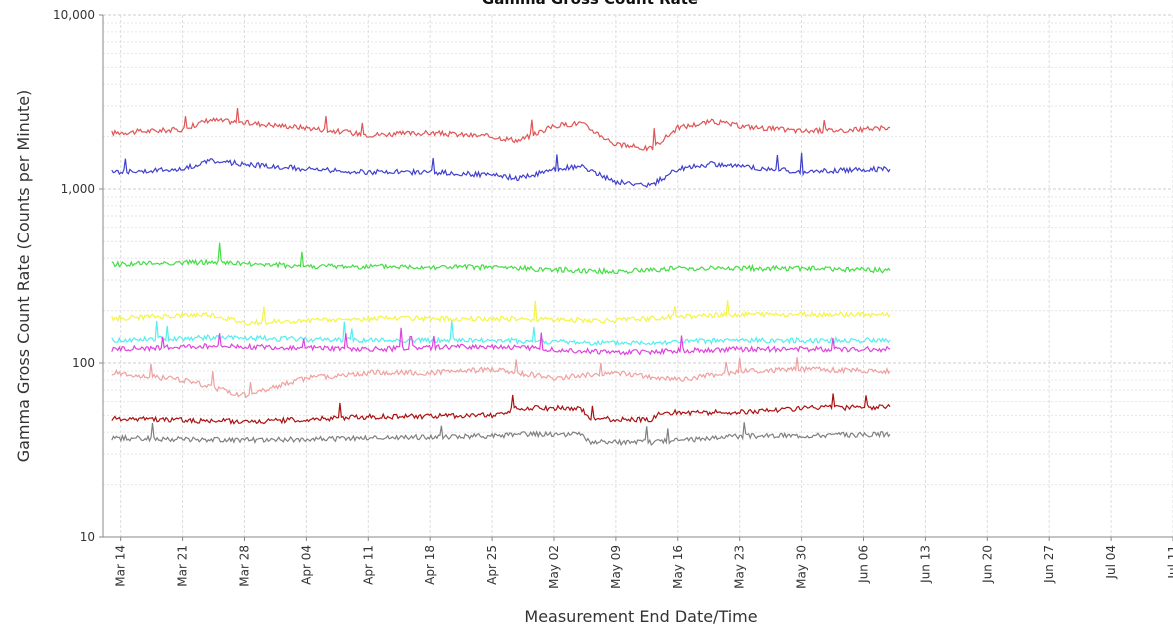  Describe the element at coordinates (83, 363) in the screenshot. I see `y-tick-label: 100` at that location.